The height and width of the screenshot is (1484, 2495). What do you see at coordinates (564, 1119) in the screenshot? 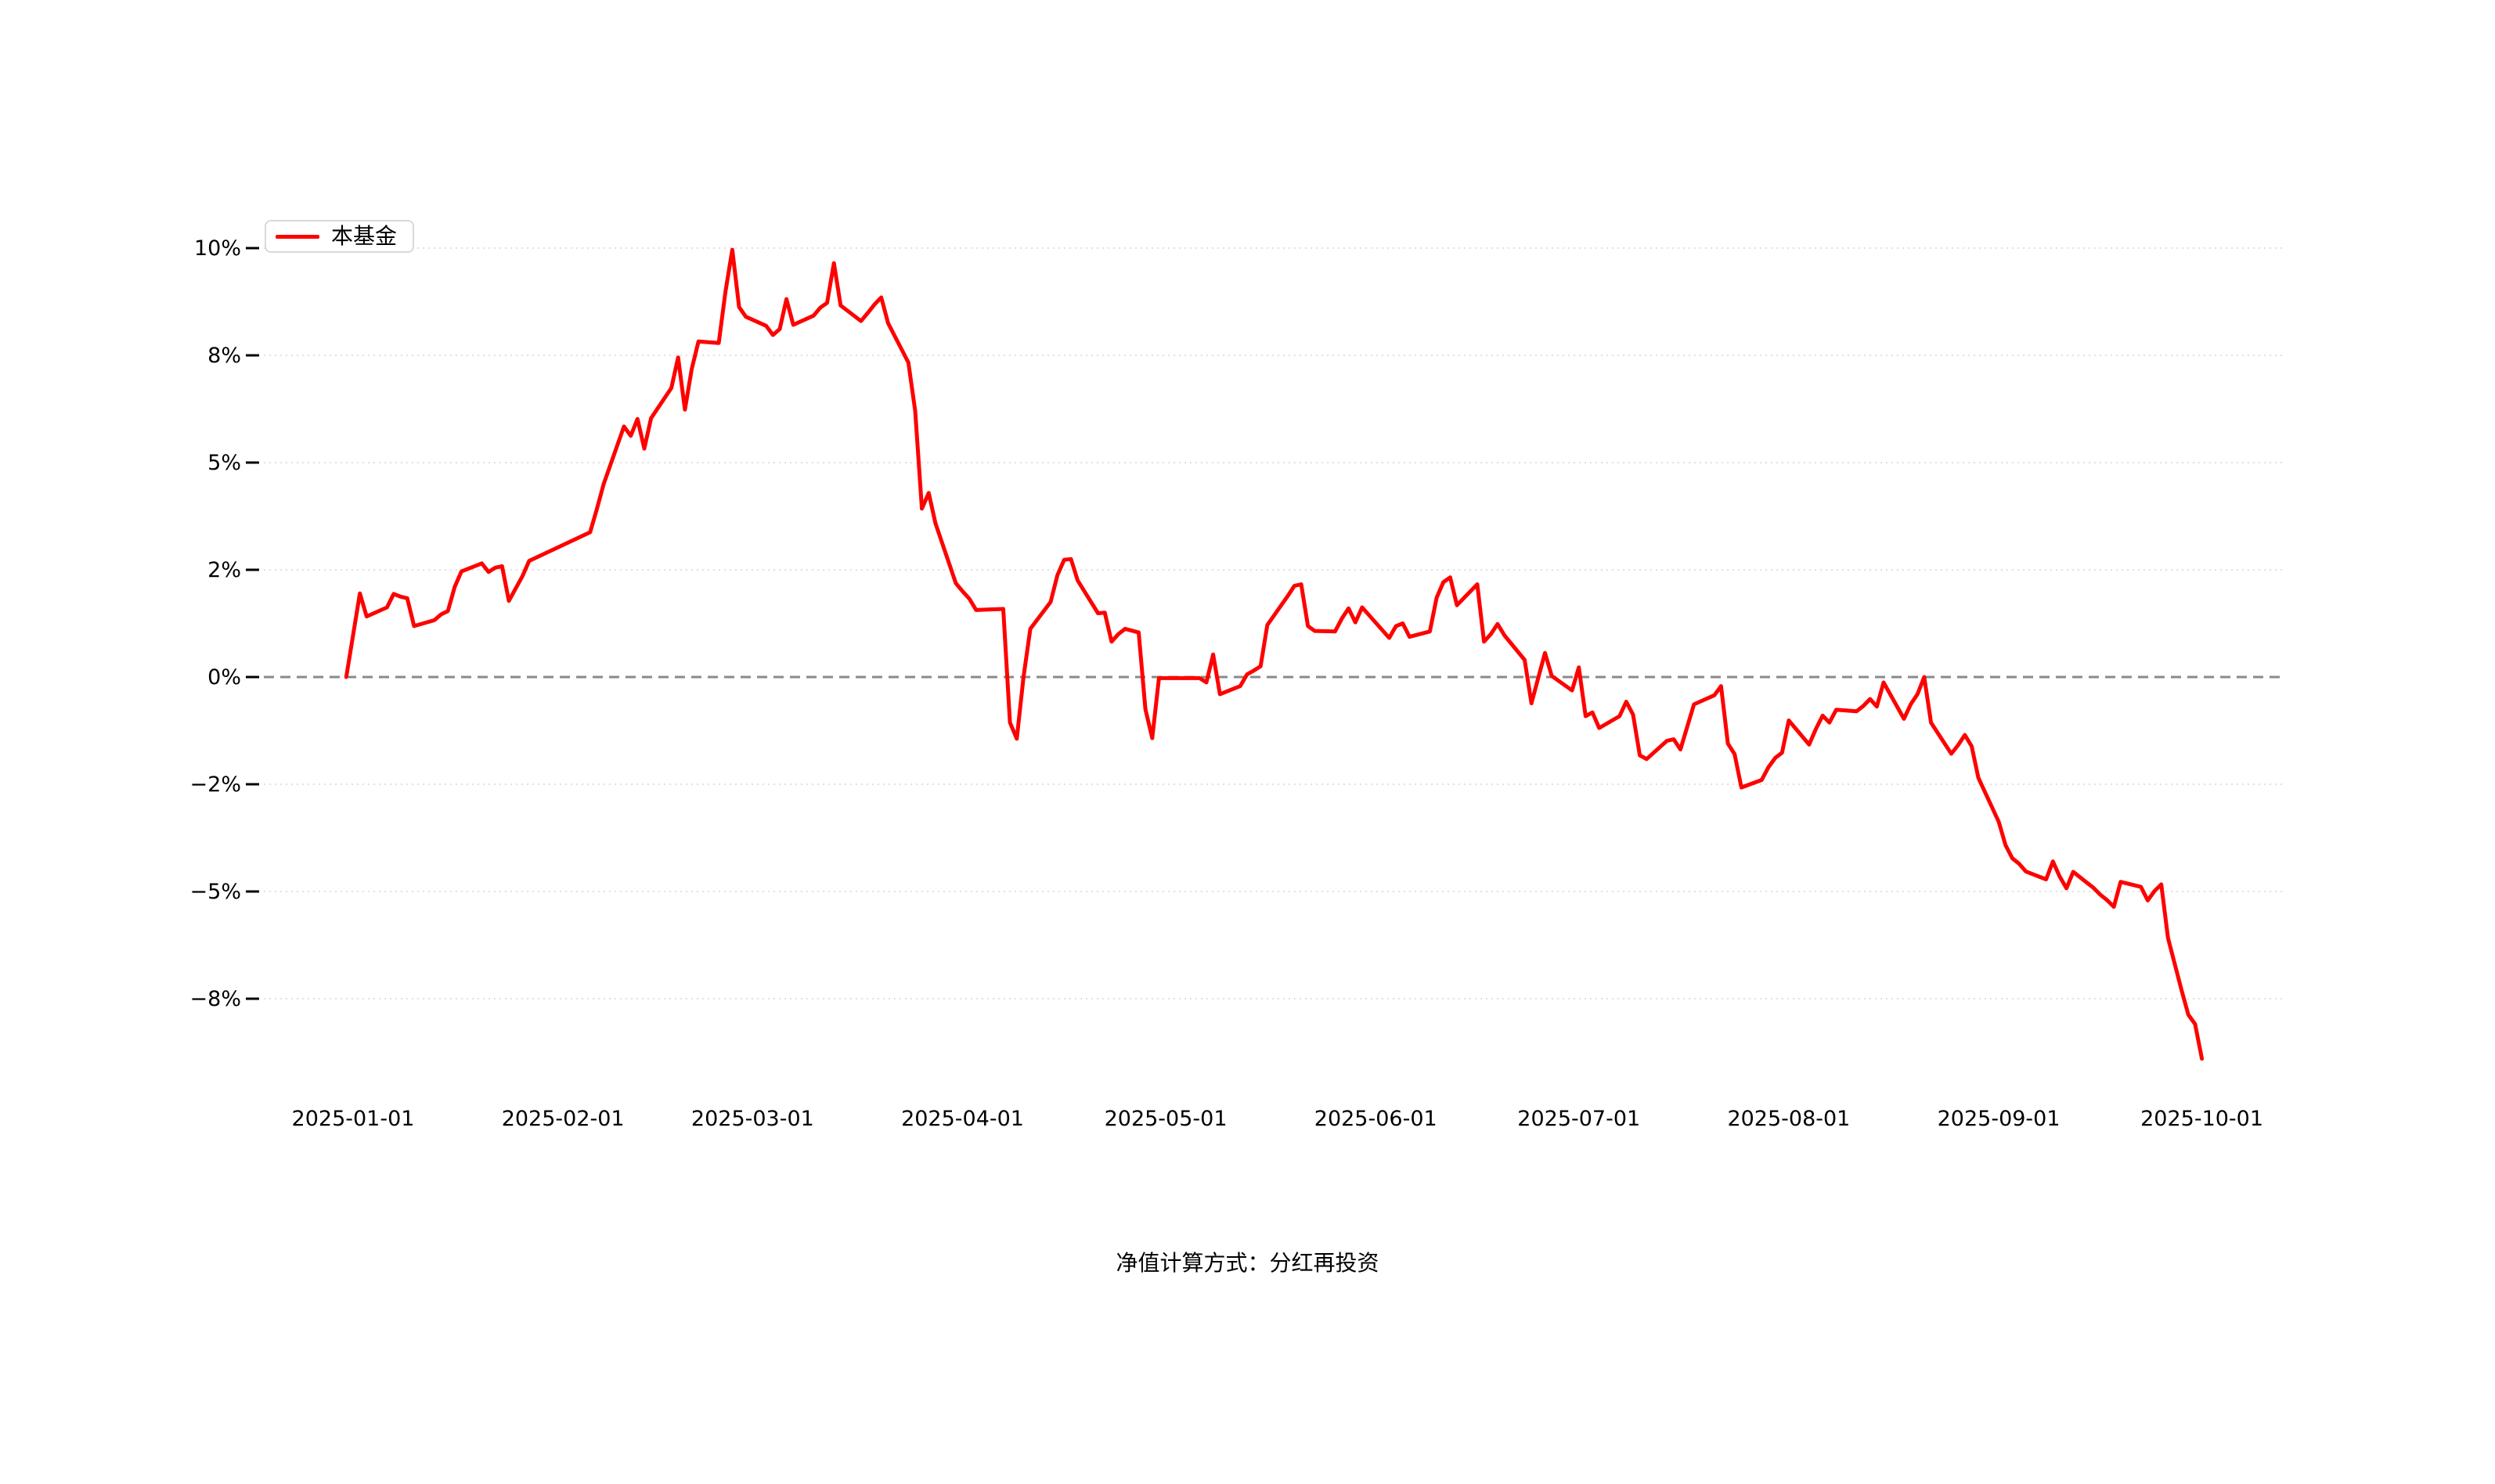
I see `x-tick-label: 2025-02-01` at bounding box center [564, 1119].